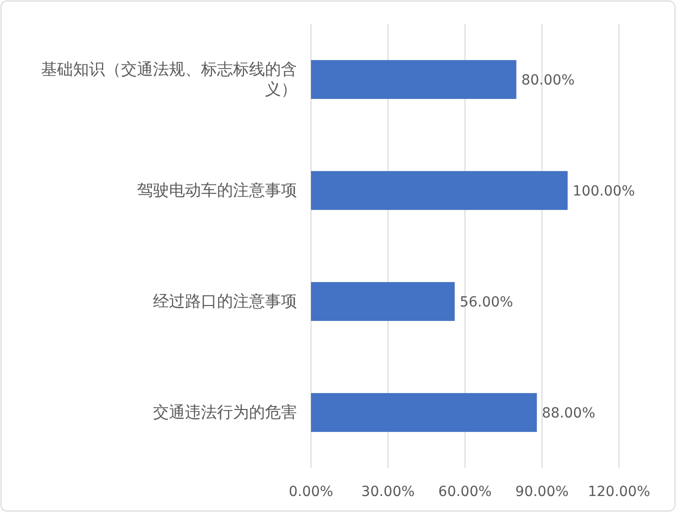 This screenshot has width=676, height=512. Describe the element at coordinates (225, 301) in the screenshot. I see `y-tick-label: 经过路口的注意事项` at that location.